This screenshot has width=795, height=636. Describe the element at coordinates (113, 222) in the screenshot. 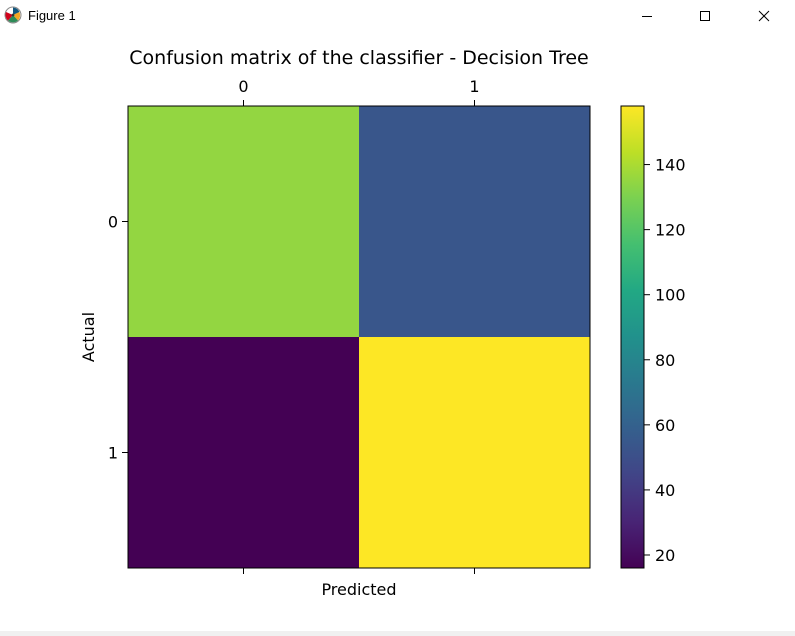

I see `y-tick-label-0: 0` at that location.